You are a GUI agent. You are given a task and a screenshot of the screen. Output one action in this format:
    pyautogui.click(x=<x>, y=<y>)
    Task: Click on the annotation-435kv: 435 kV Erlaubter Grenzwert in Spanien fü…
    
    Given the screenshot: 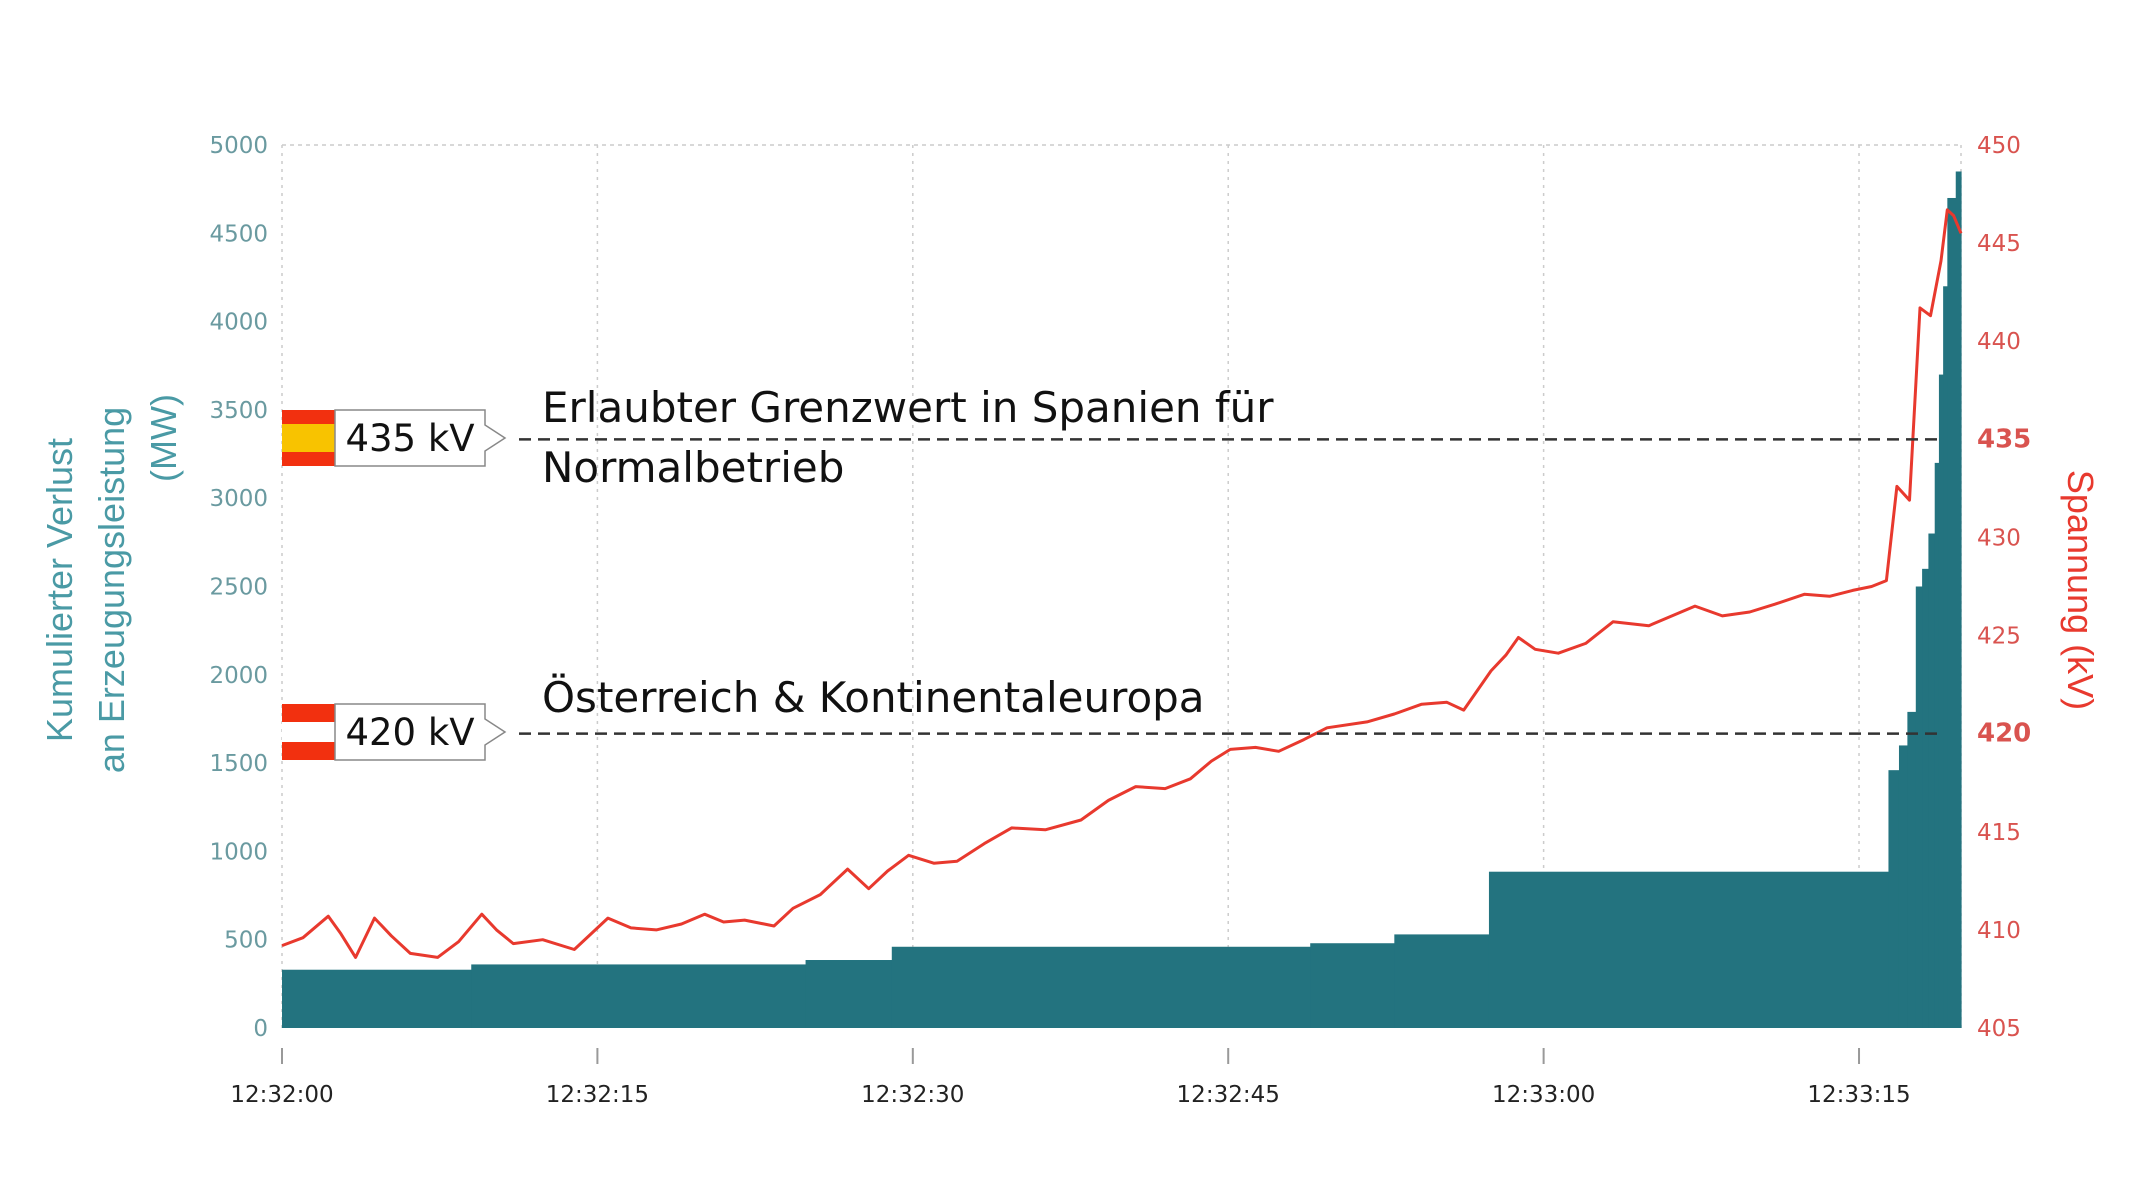 What is the action you would take?
    pyautogui.click(x=778, y=437)
    